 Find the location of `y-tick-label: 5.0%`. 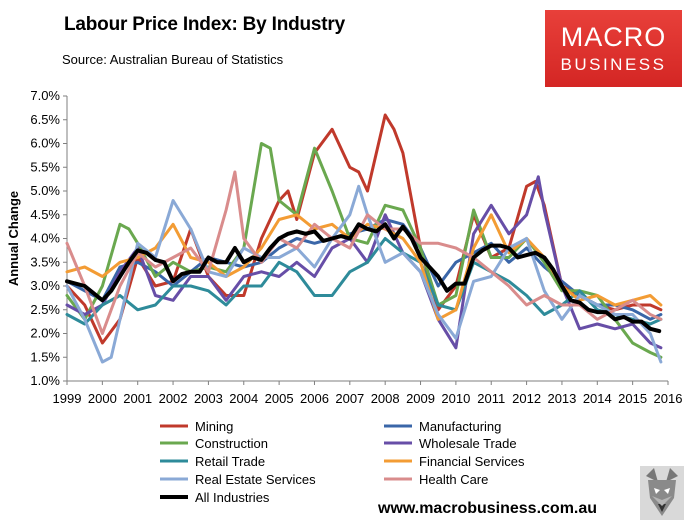

y-tick-label: 5.0% is located at coordinates (45, 190).